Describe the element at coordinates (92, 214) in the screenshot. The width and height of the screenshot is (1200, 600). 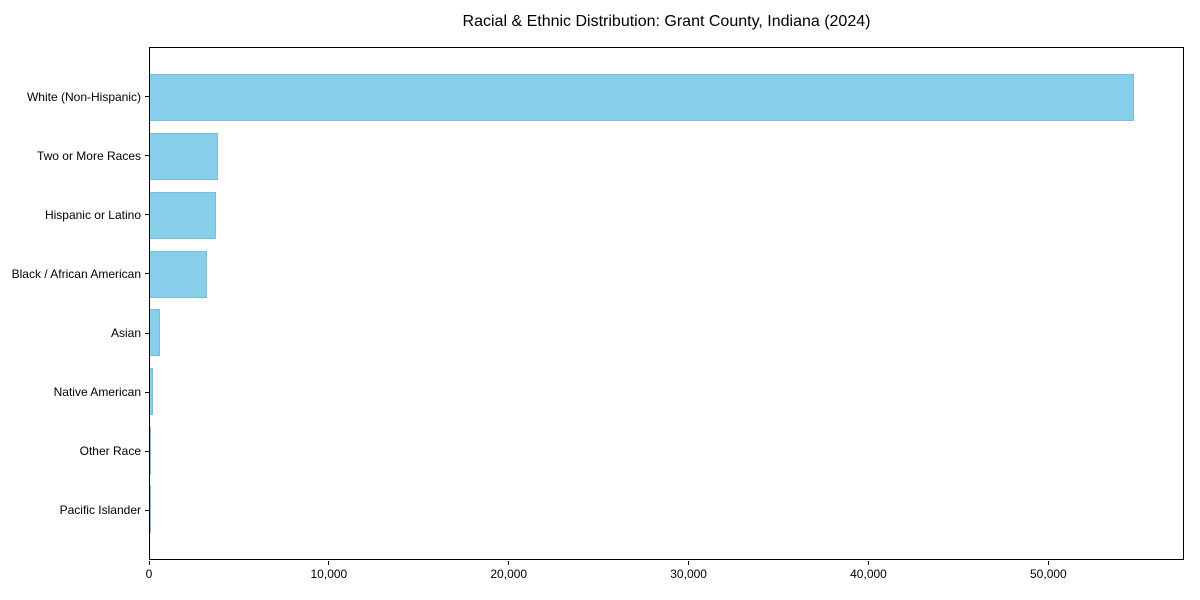
I see `y-tick-label: Hispanic or Latino` at that location.